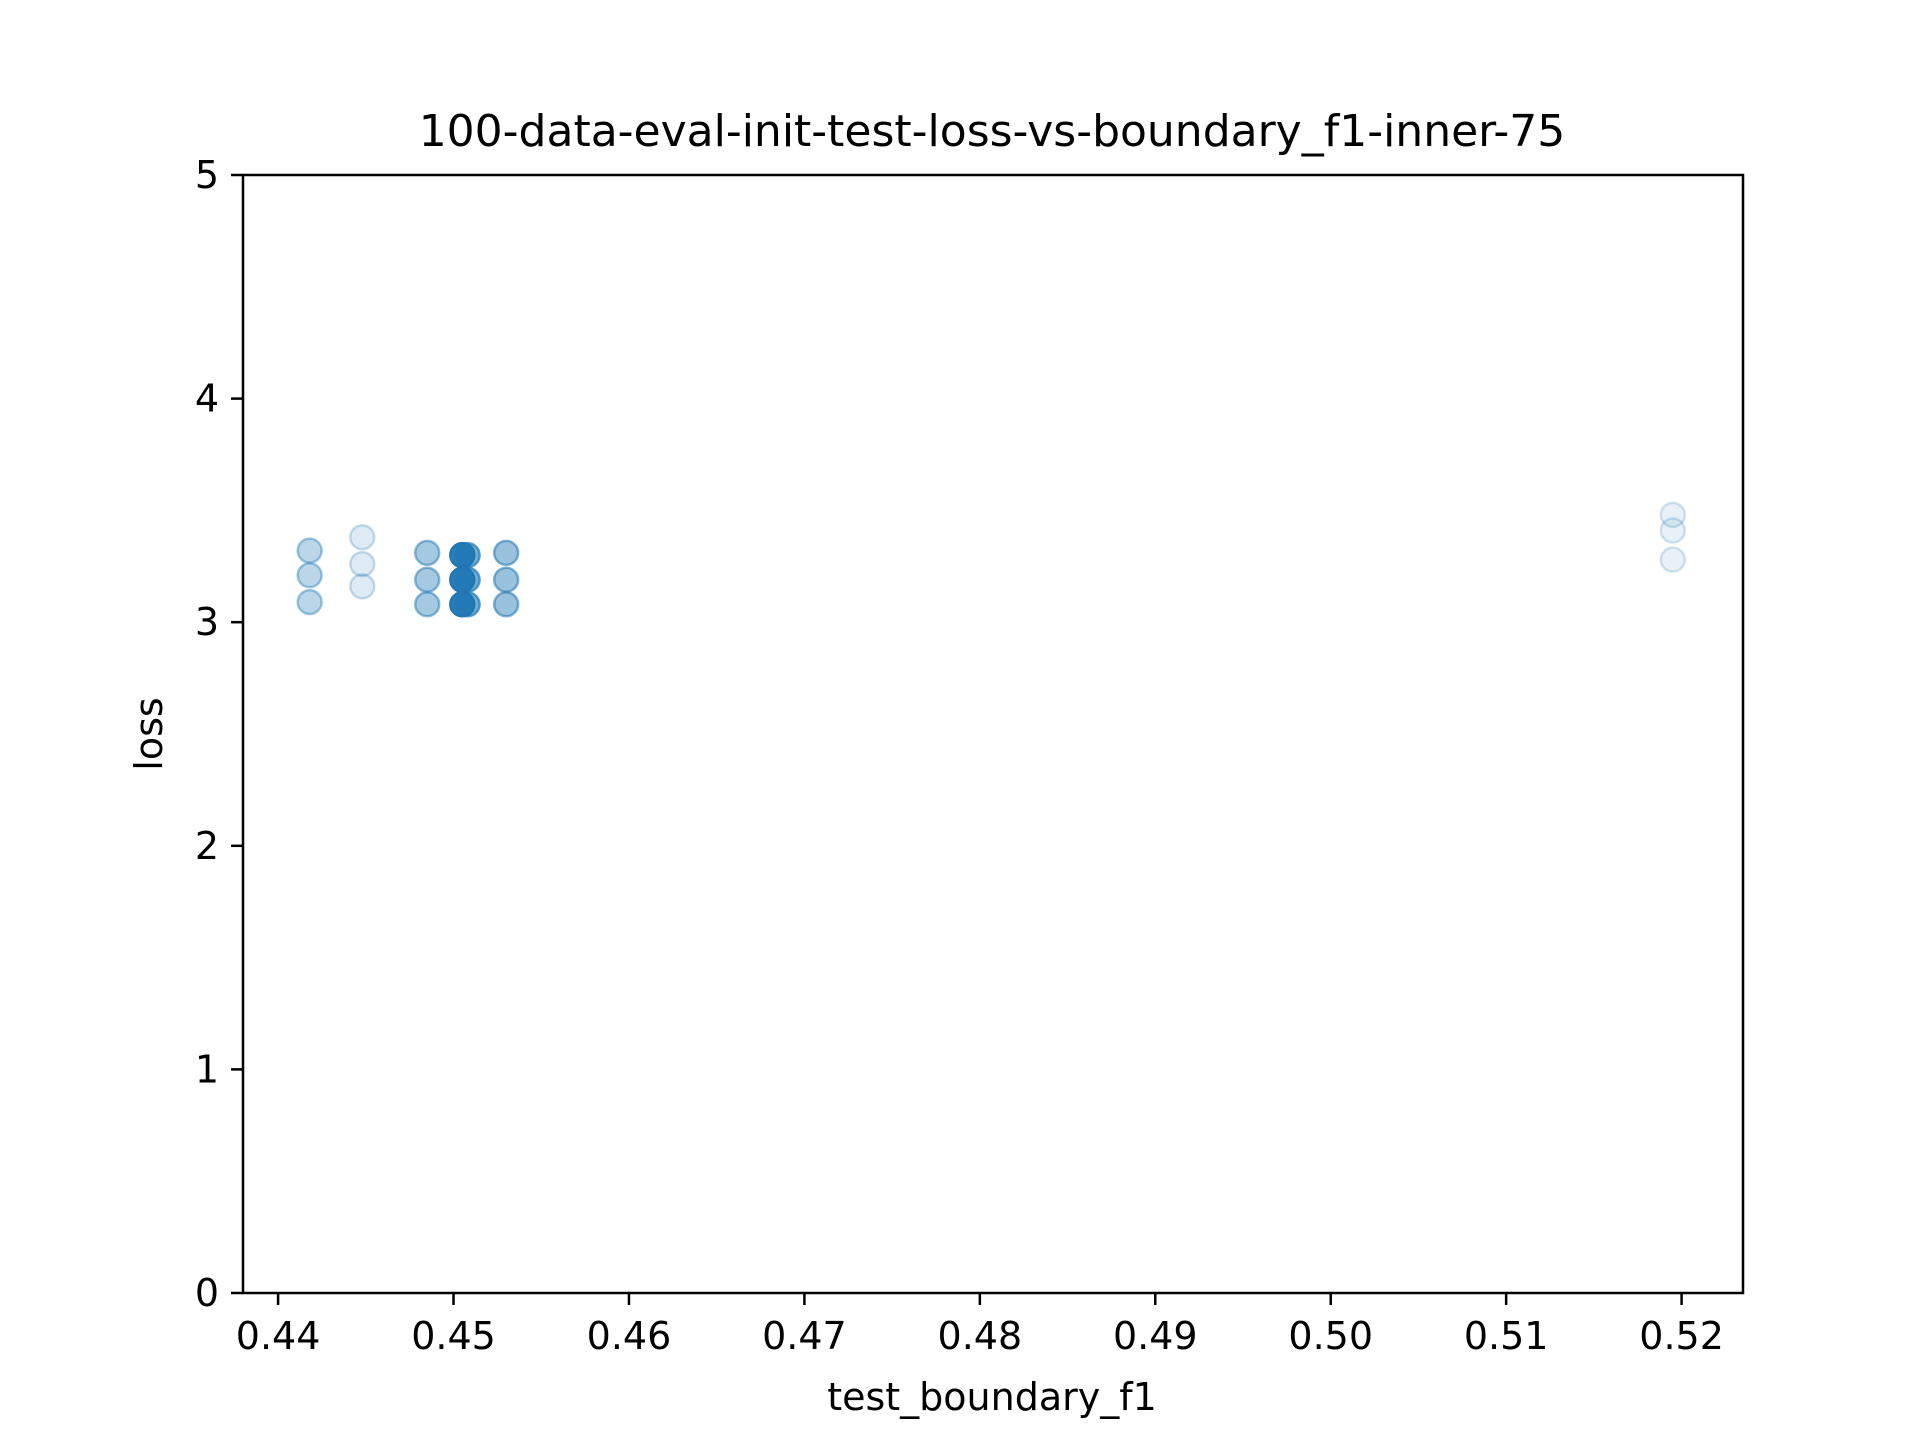 This screenshot has width=1920, height=1440. I want to click on y-tick-label: 0, so click(207, 1293).